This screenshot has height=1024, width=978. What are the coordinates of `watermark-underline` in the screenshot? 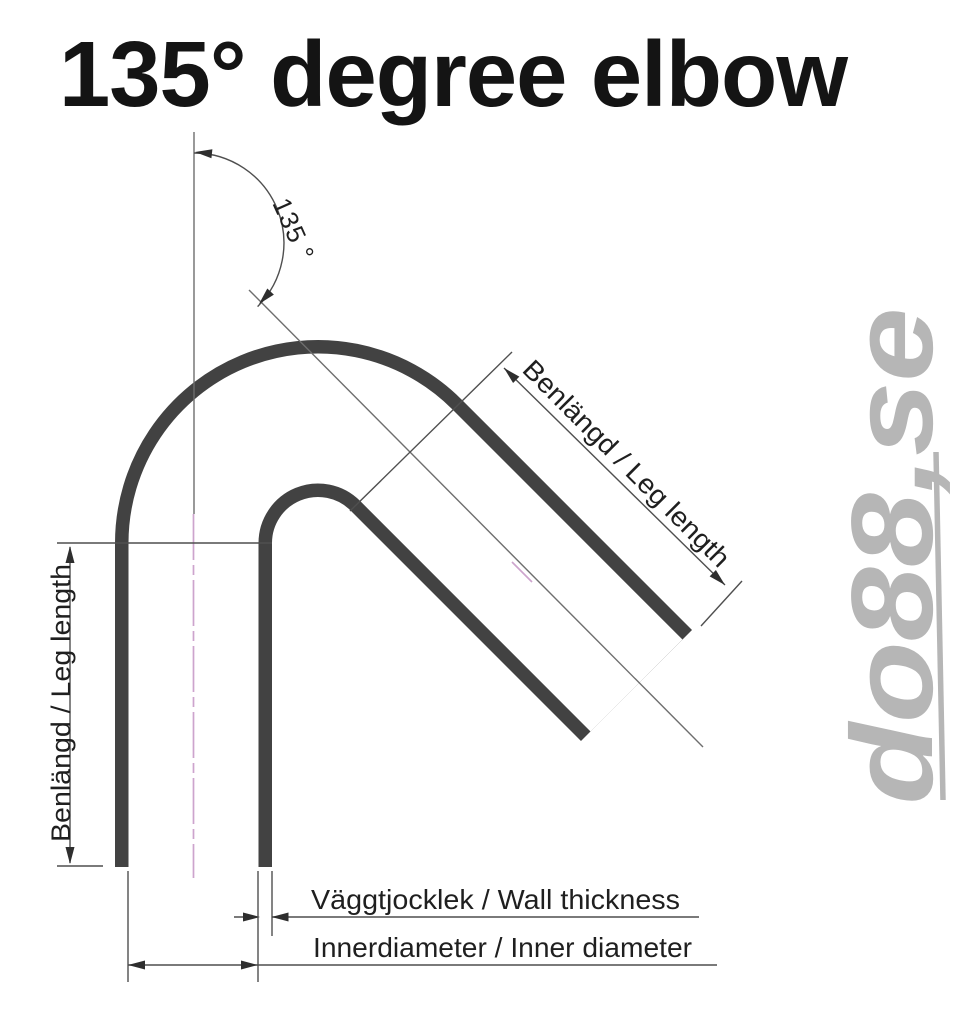 It's located at (939, 626).